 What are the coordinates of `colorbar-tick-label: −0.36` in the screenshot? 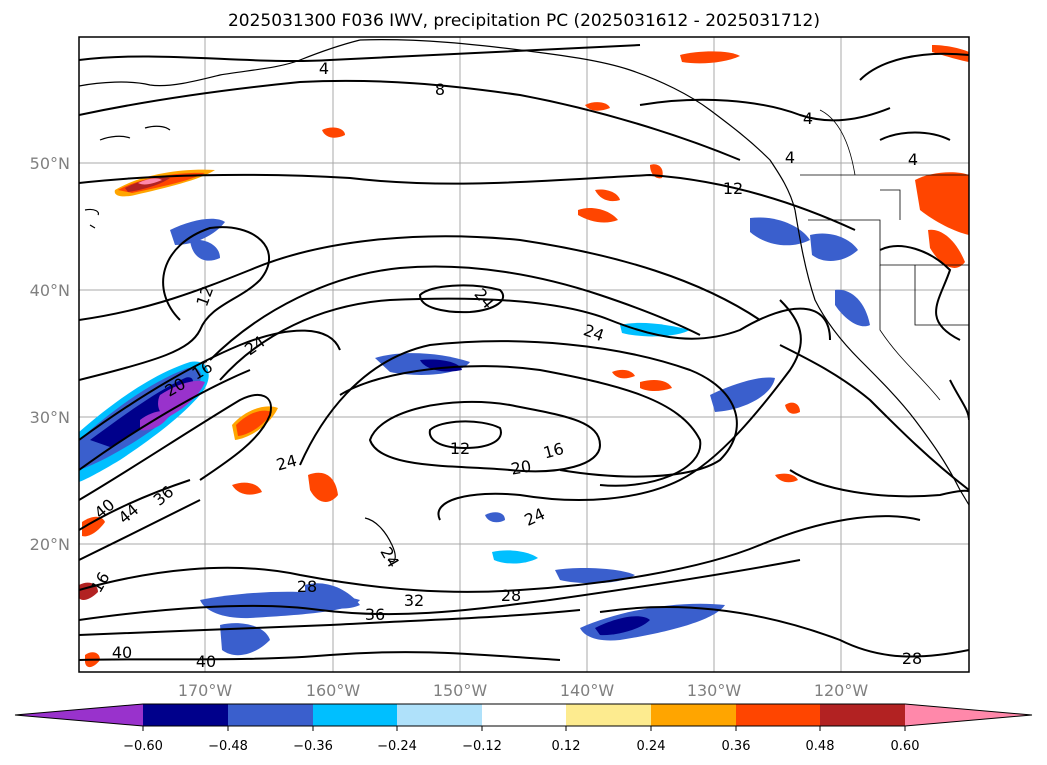 It's located at (313, 746).